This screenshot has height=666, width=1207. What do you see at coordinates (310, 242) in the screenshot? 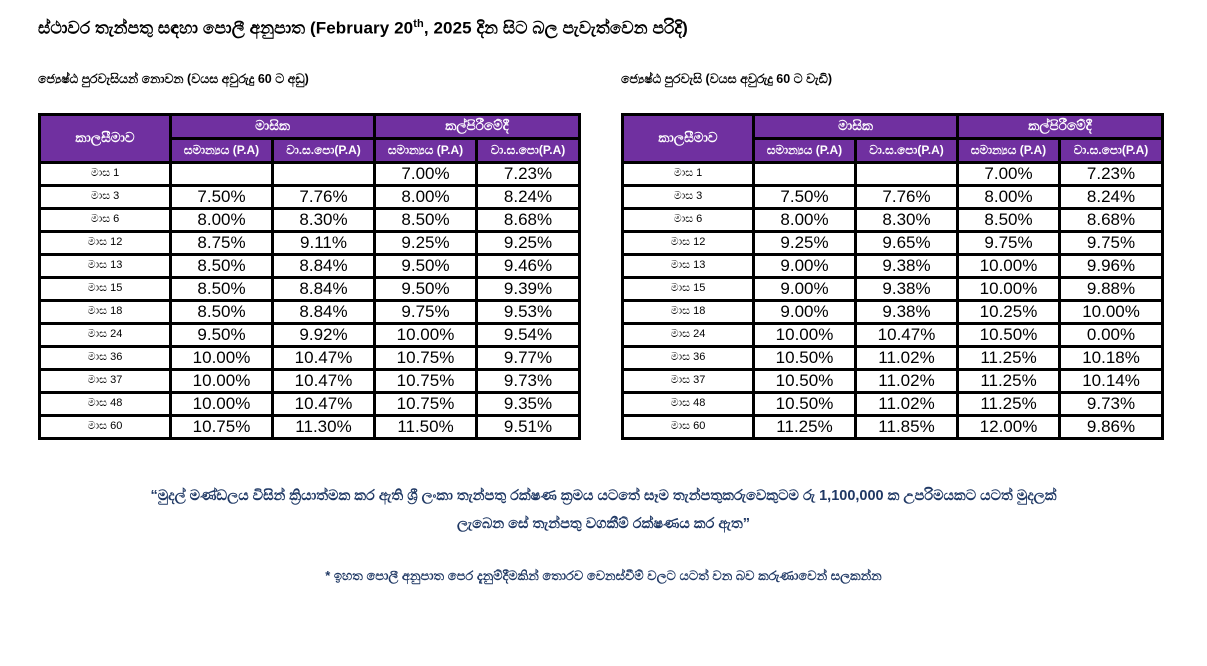
I see `table-row: මාස 12 8.75% 9.11% 9.25% 9.25%` at bounding box center [310, 242].